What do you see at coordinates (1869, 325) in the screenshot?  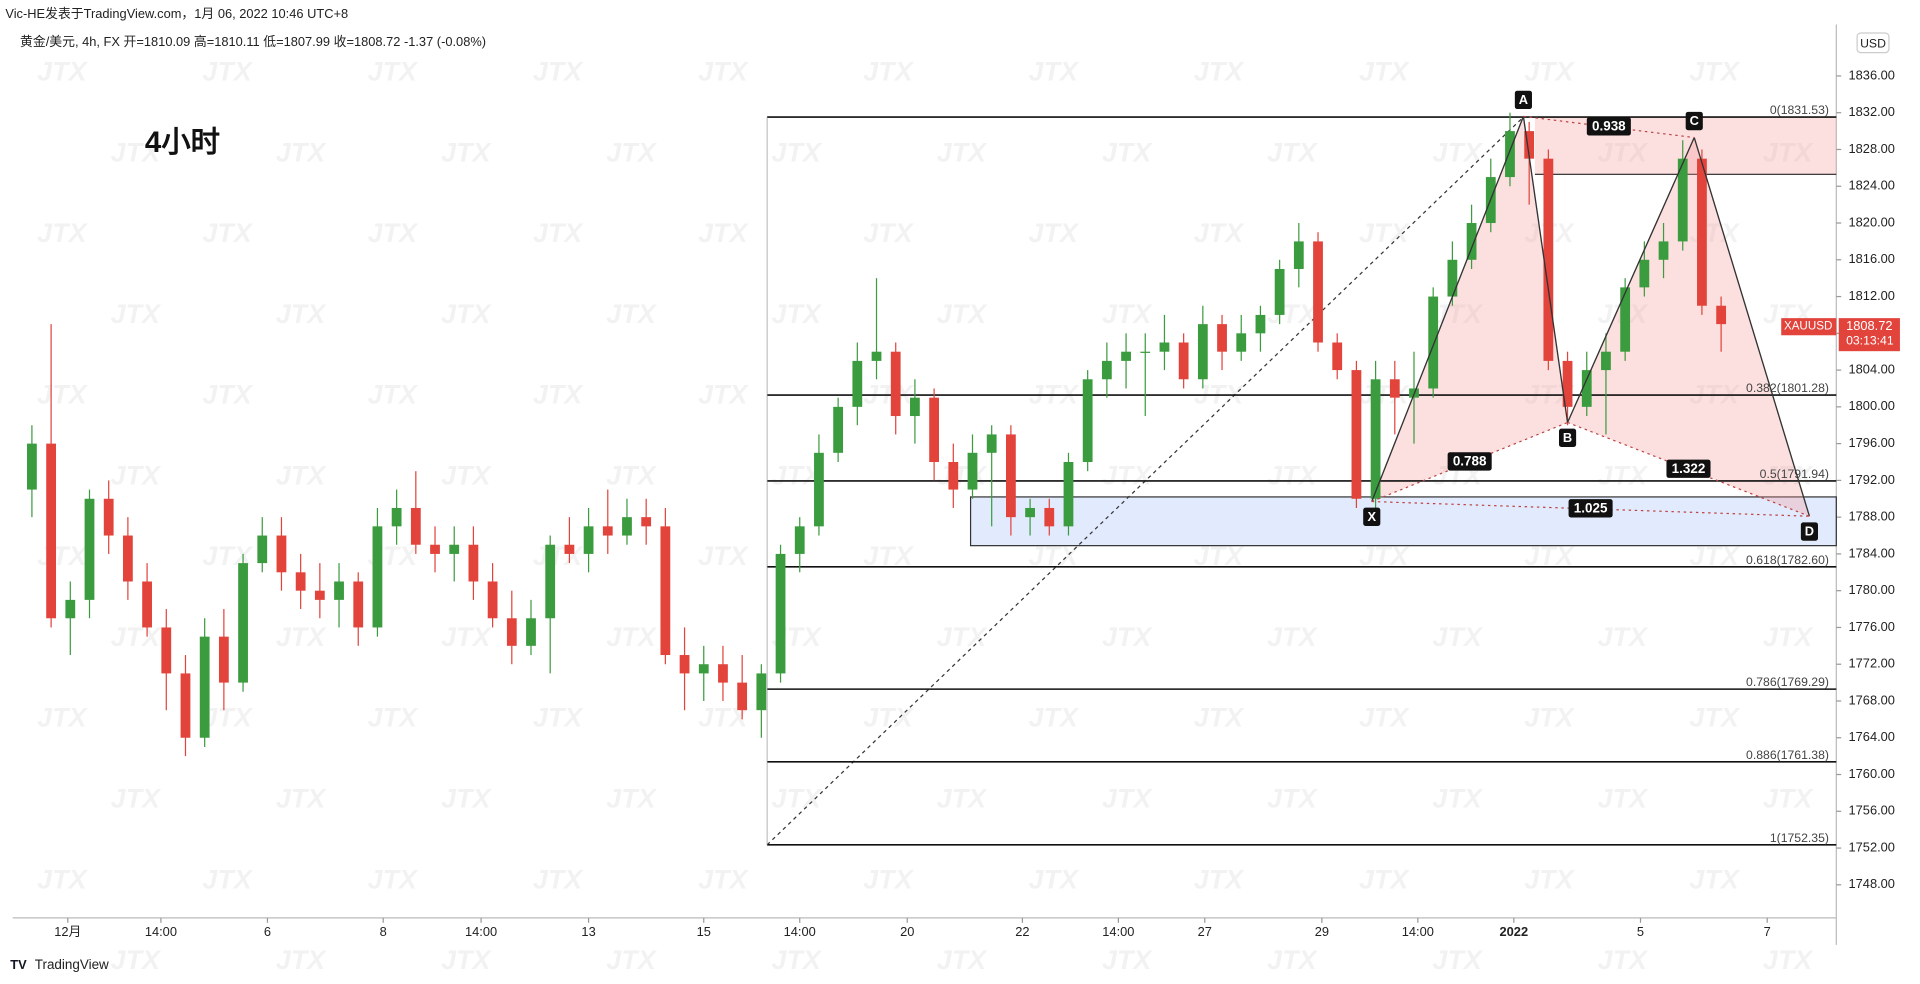 I see `last-price: 1808.72` at bounding box center [1869, 325].